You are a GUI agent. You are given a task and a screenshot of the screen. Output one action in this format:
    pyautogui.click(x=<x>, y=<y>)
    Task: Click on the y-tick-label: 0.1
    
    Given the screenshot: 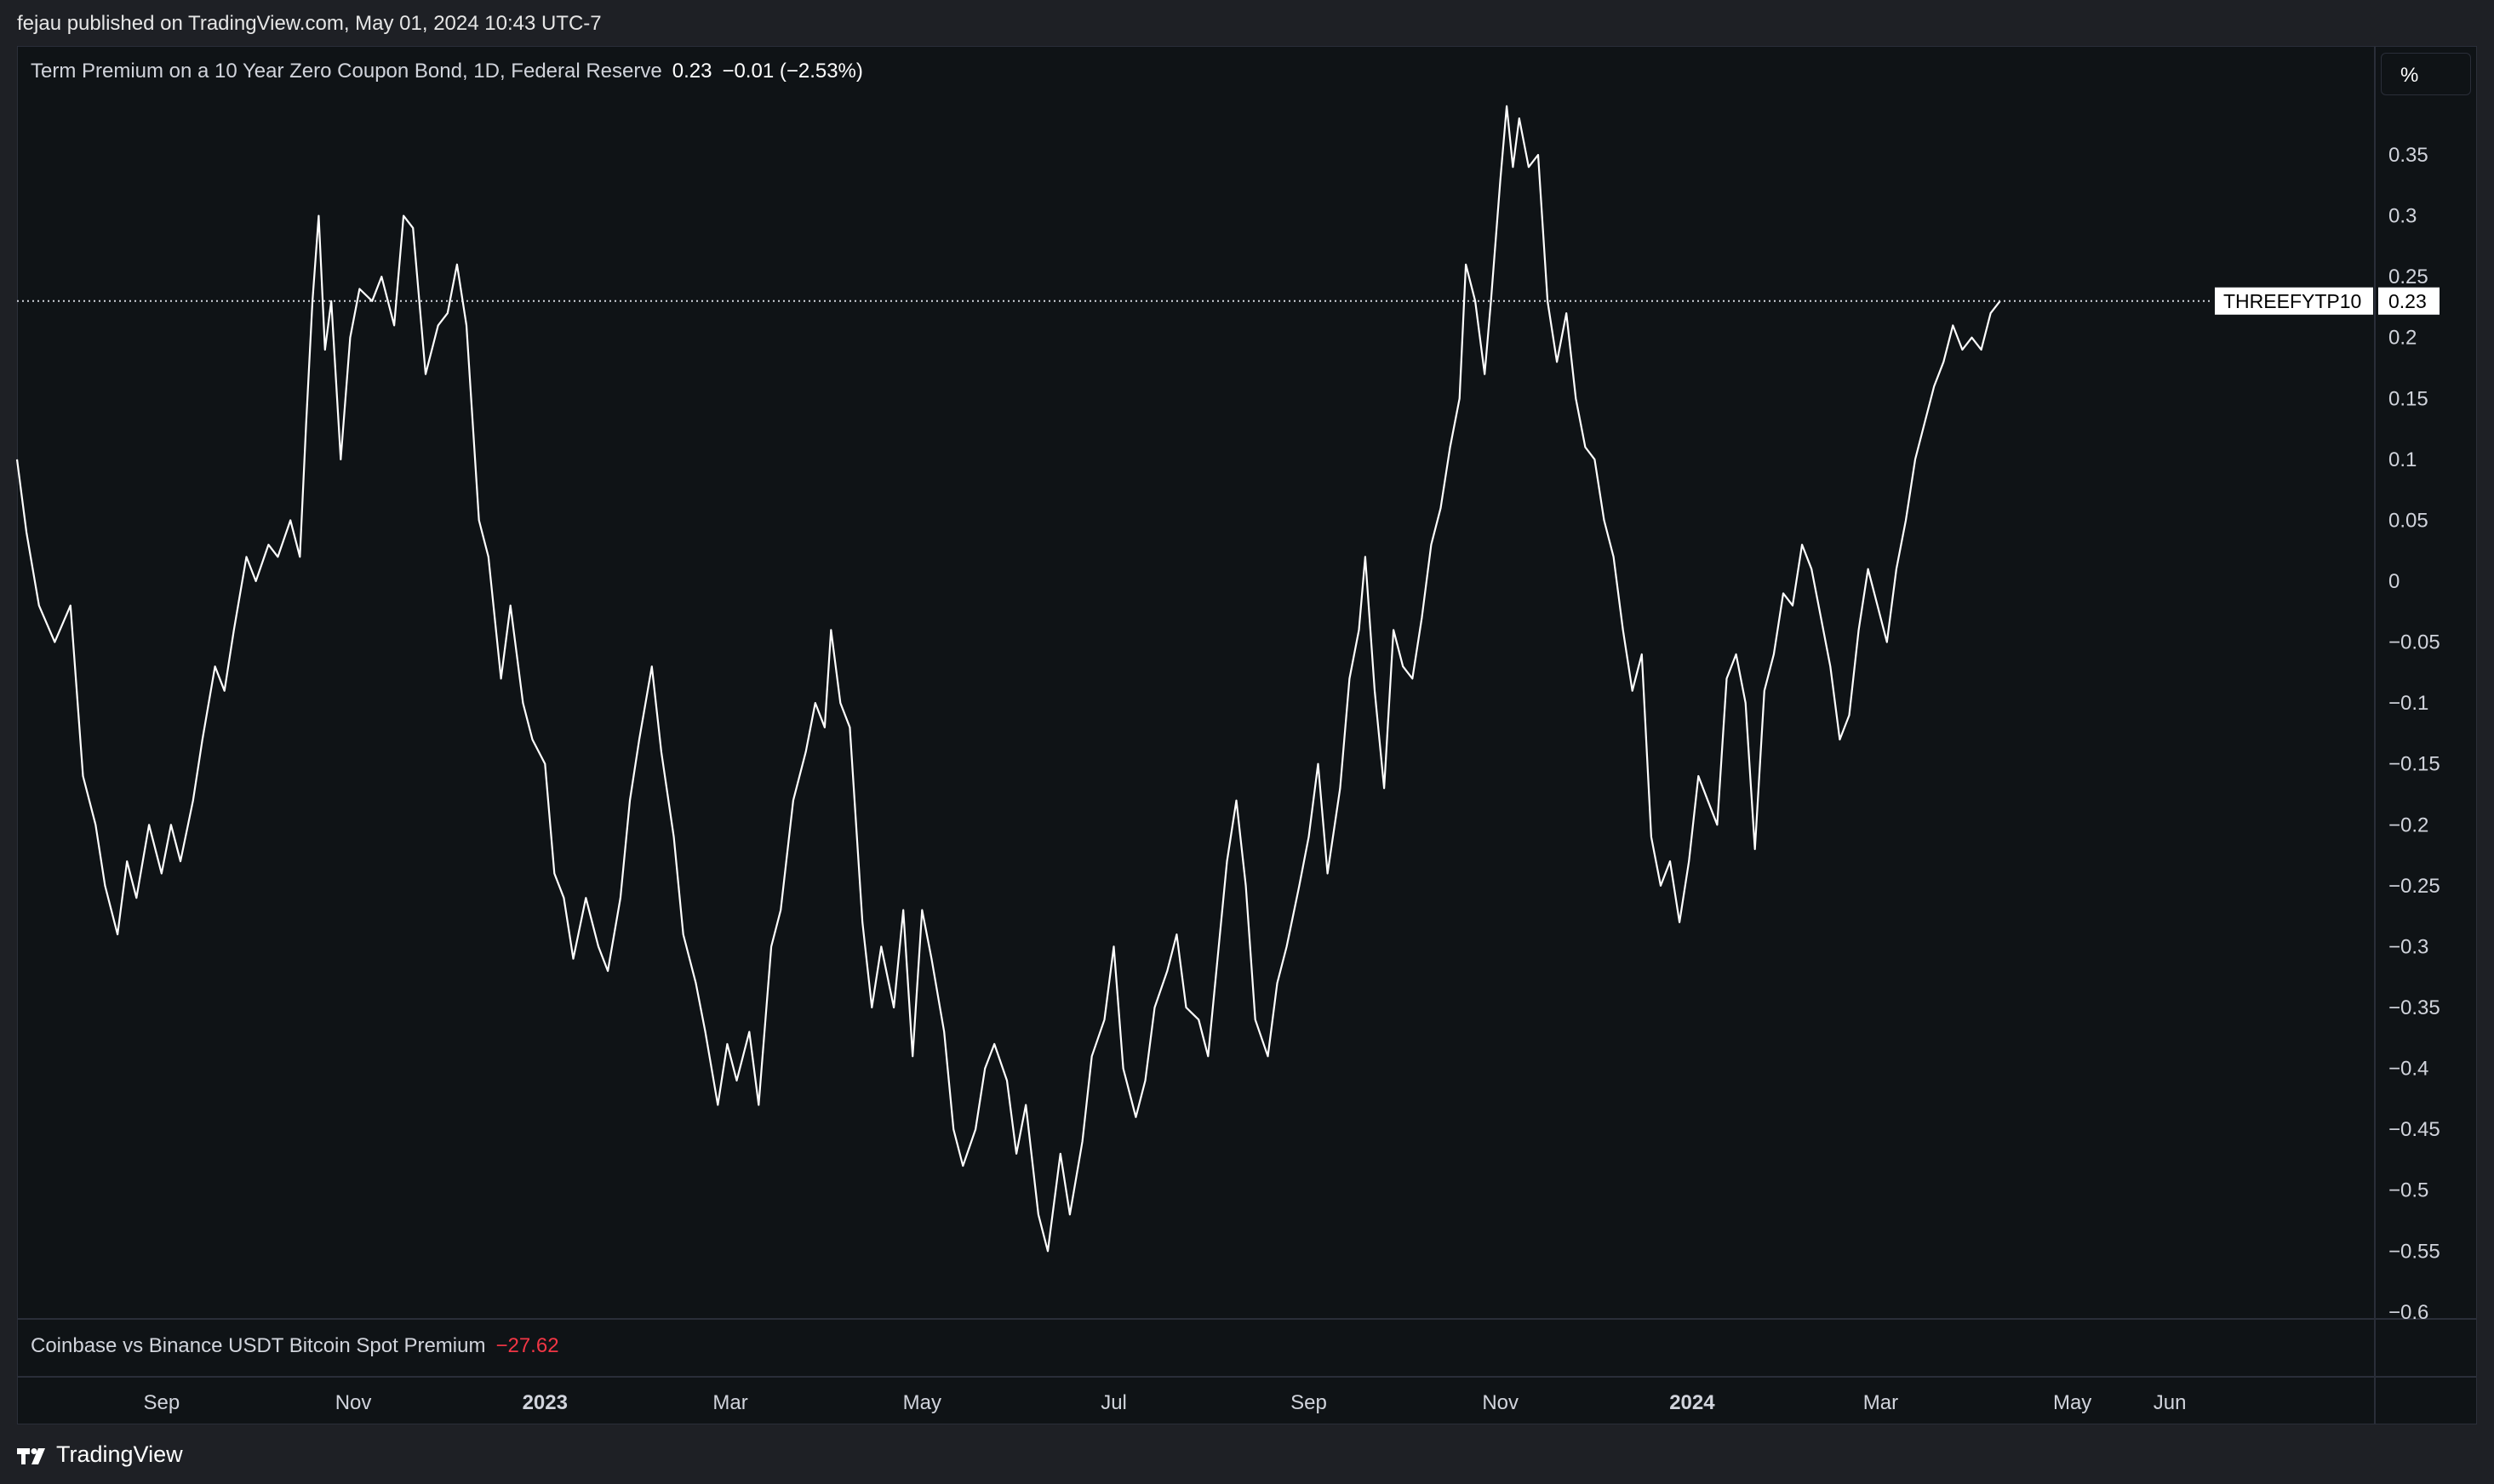 What is the action you would take?
    pyautogui.click(x=2402, y=459)
    